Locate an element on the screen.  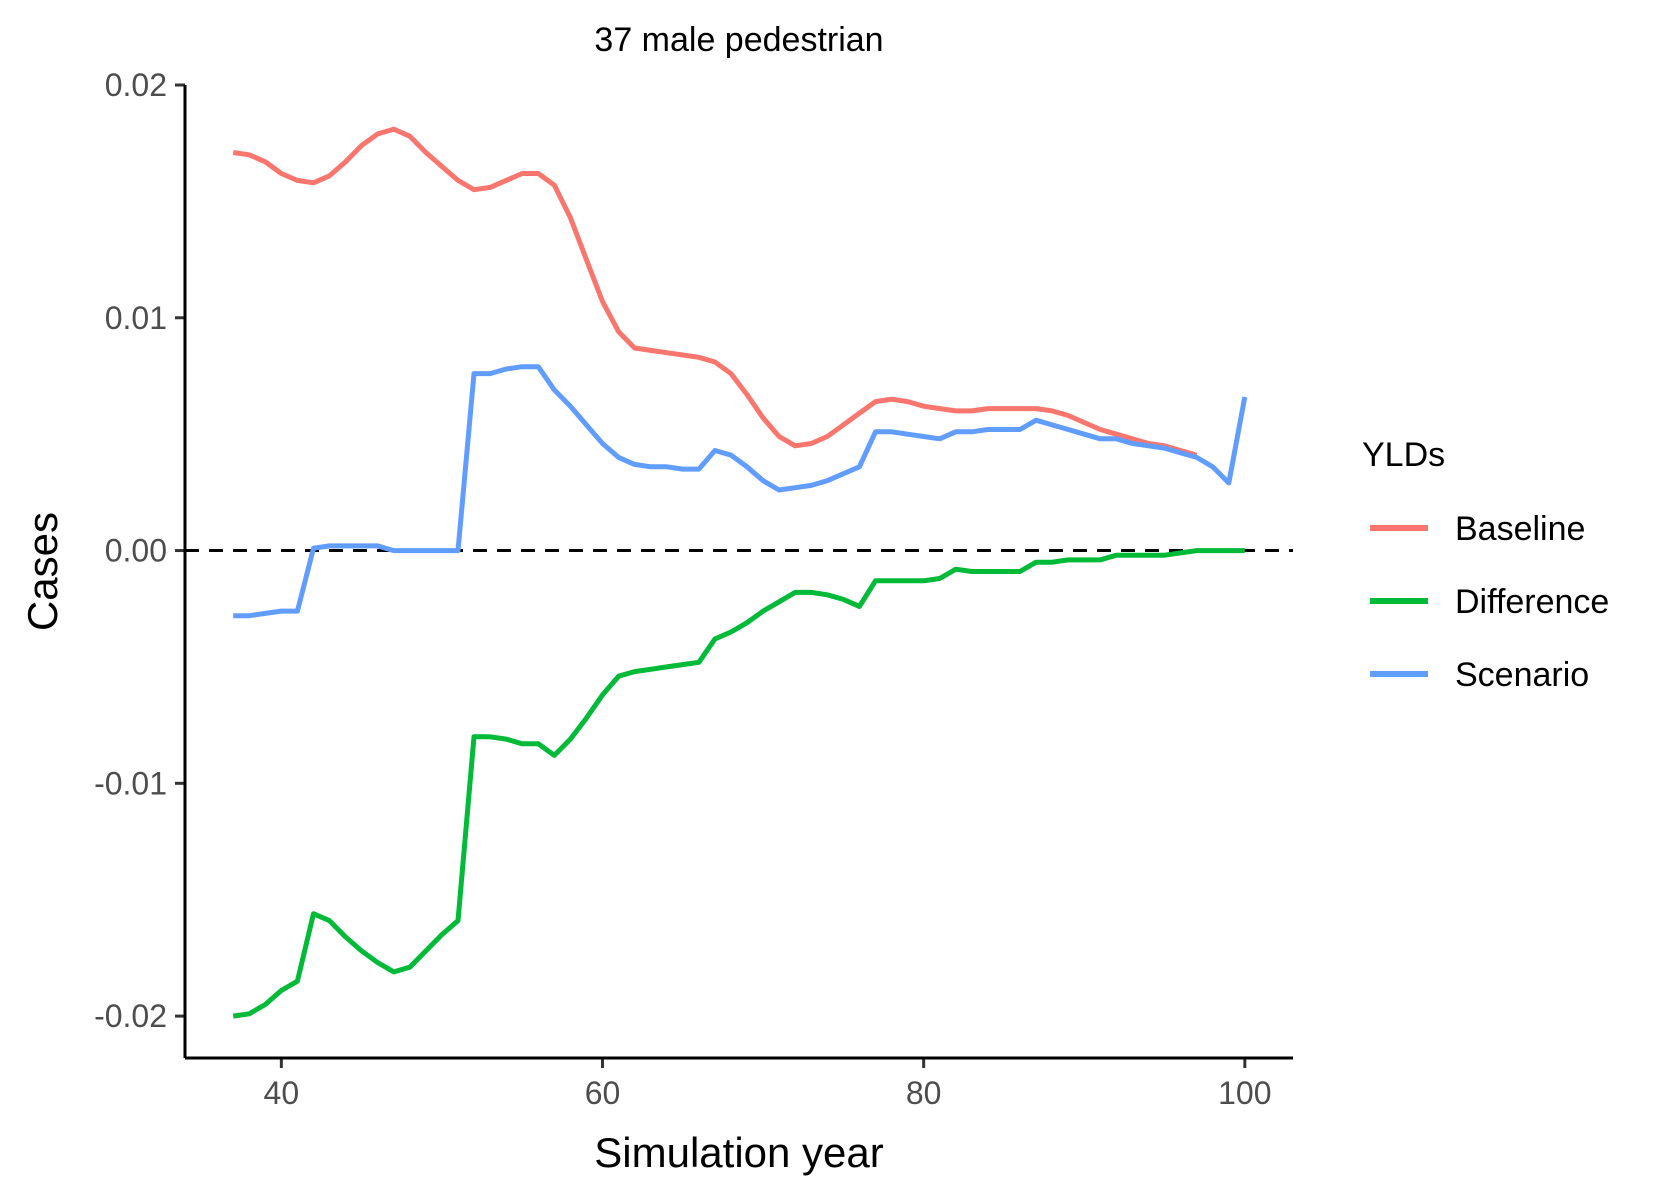
x-axis-ticks: 40 60 80 100 is located at coordinates (768, 1084).